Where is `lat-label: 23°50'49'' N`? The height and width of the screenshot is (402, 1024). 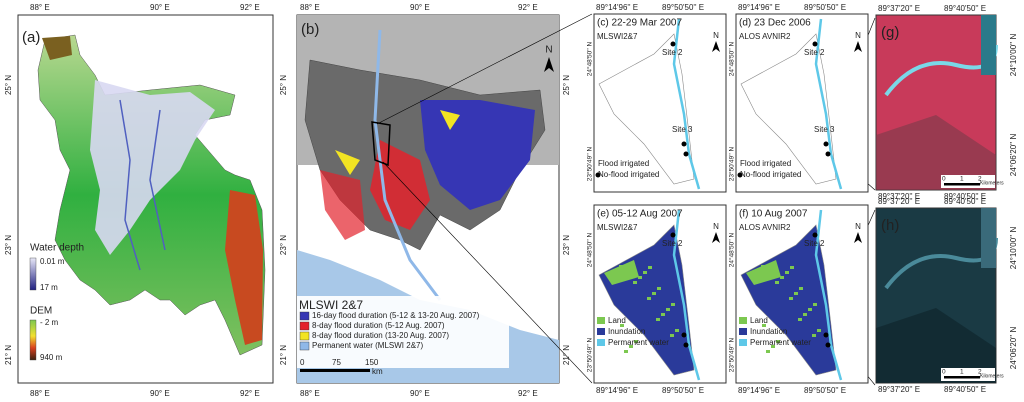 lat-label: 23°50'49'' N is located at coordinates (732, 354).